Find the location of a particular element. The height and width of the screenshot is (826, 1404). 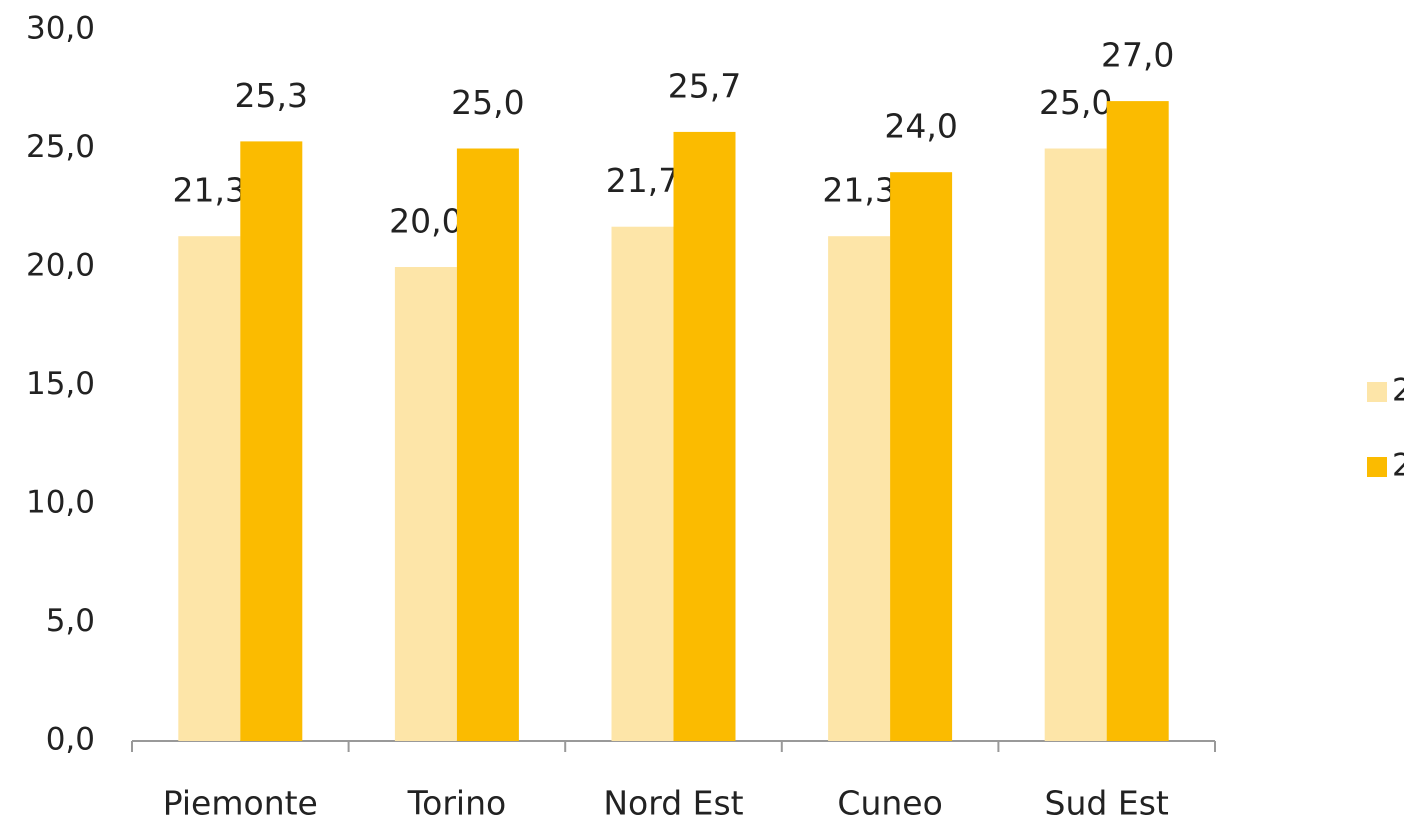

y-tick-label: 10,0 is located at coordinates (60, 503).